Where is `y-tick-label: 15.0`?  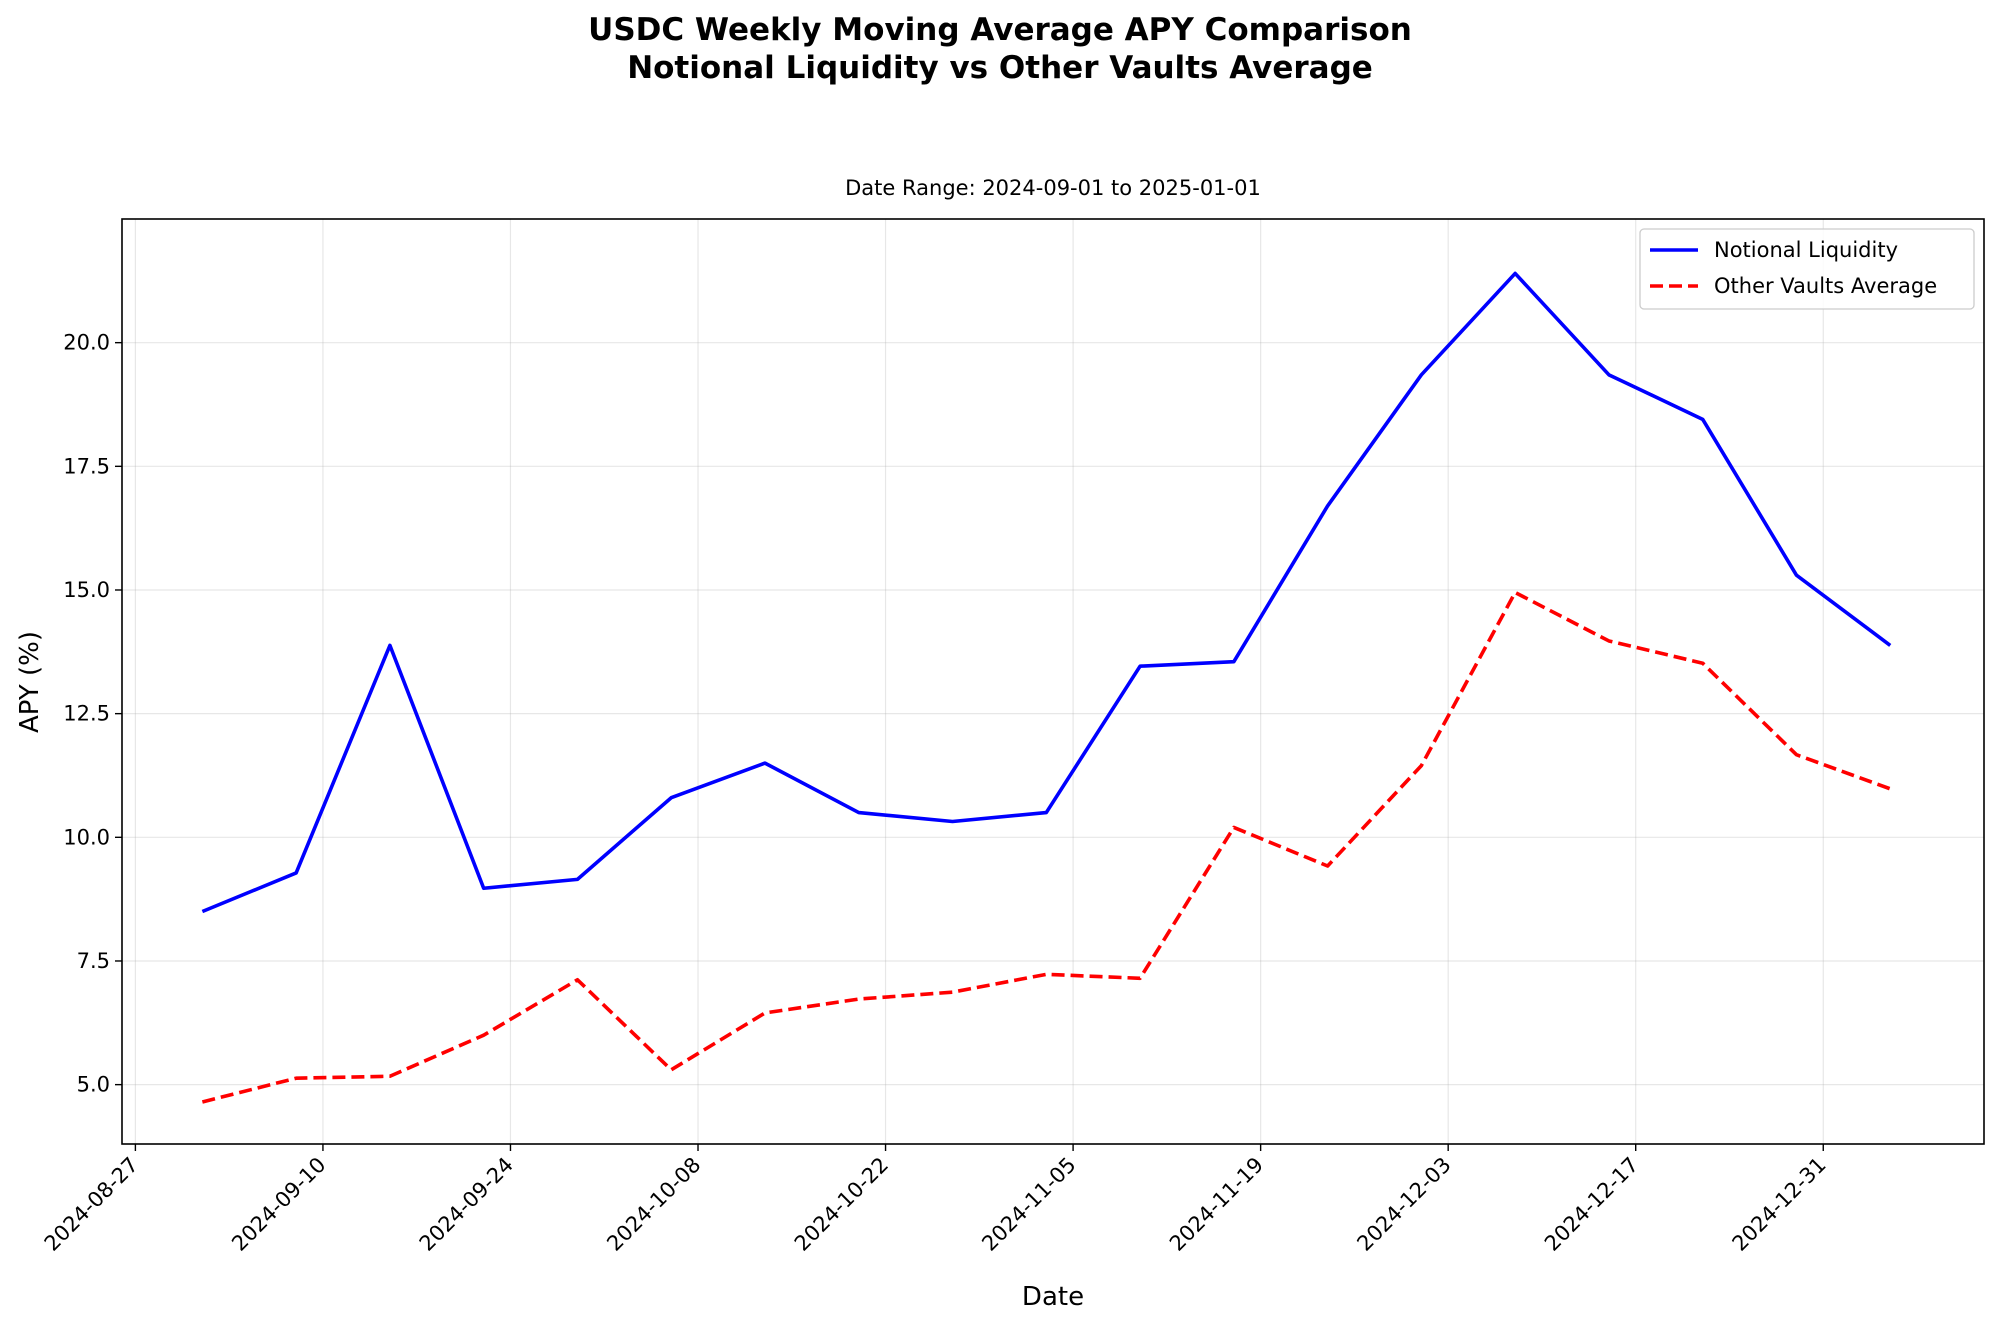 y-tick-label: 15.0 is located at coordinates (86, 590).